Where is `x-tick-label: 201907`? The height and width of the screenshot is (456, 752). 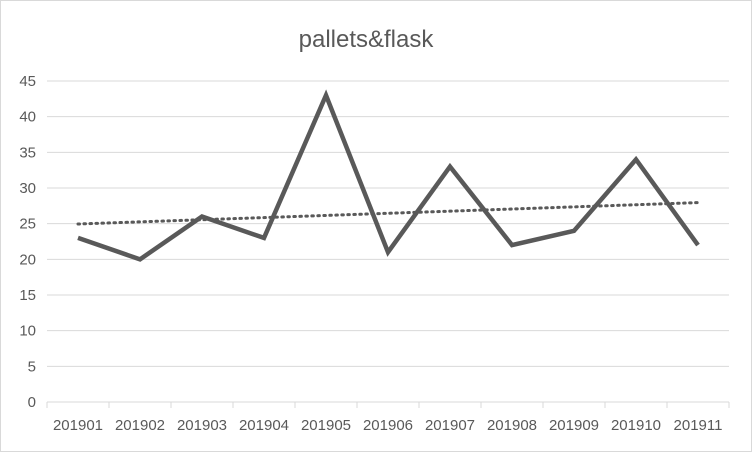
x-tick-label: 201907 is located at coordinates (450, 425).